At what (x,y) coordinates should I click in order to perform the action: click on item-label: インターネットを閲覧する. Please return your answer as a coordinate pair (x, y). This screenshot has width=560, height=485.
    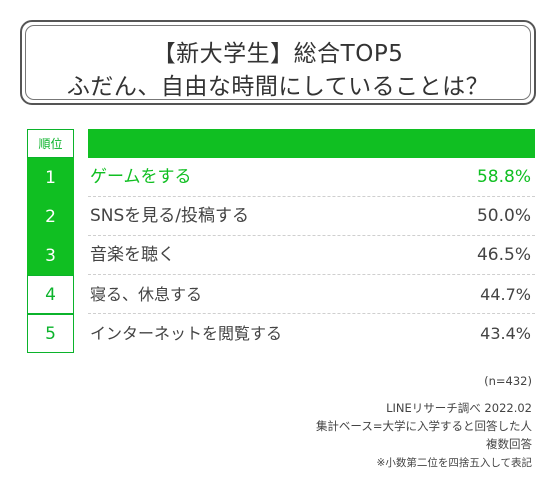
    Looking at the image, I should click on (186, 333).